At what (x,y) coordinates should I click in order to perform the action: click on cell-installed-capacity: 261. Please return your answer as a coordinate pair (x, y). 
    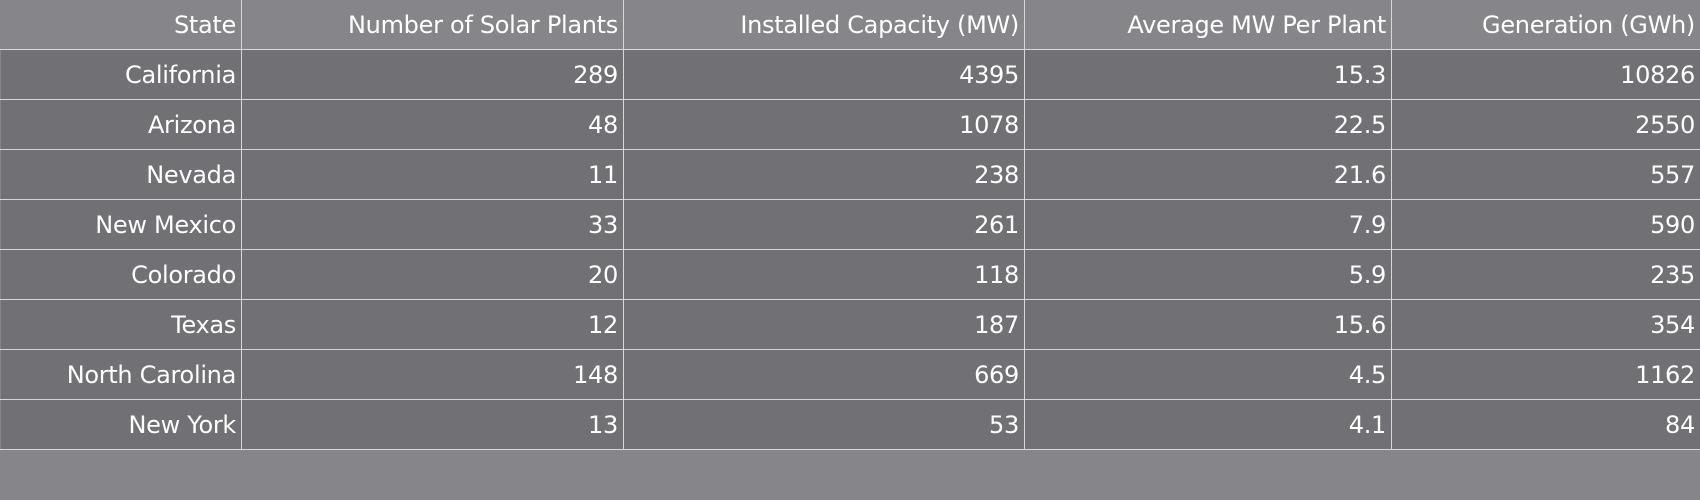
    Looking at the image, I should click on (824, 224).